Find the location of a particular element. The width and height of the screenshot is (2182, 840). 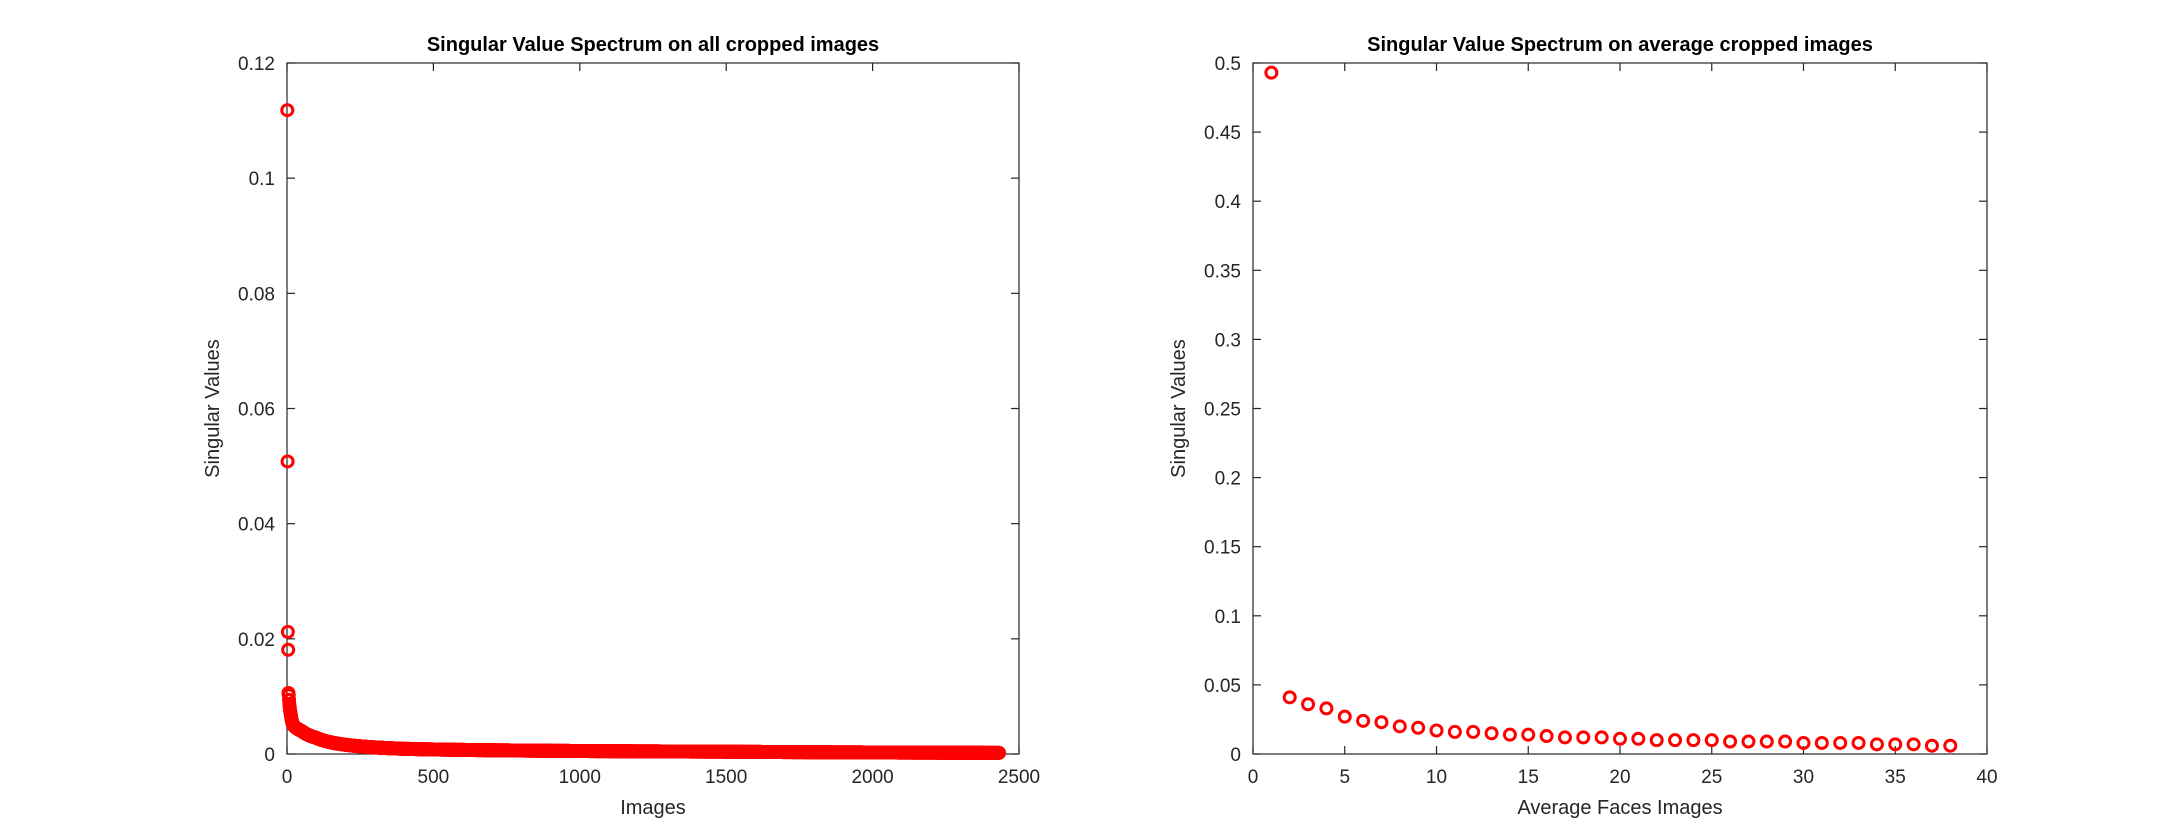

y-tick-label: 0.4 is located at coordinates (1228, 202).